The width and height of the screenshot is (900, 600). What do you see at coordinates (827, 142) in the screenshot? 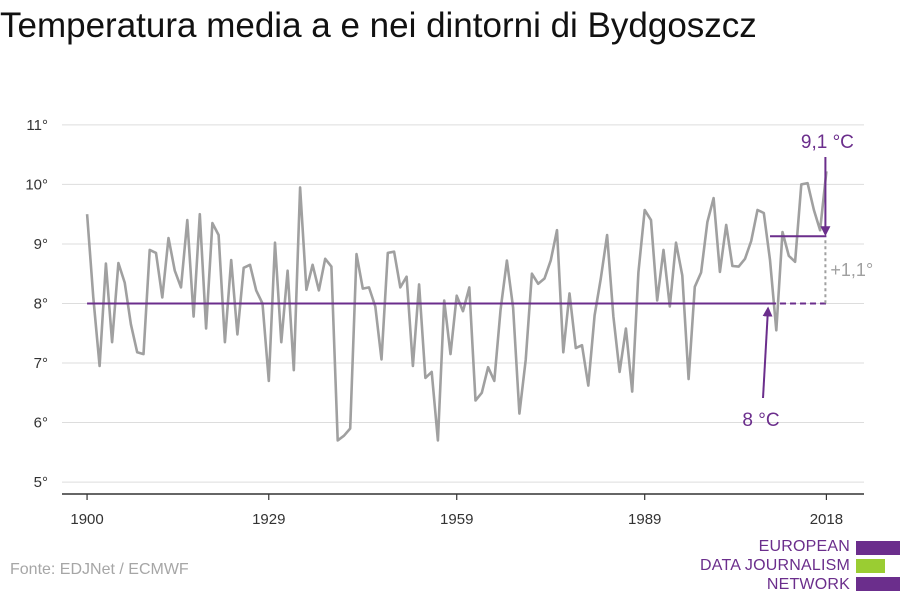
I see `recent-average-label: 9,1 °C` at bounding box center [827, 142].